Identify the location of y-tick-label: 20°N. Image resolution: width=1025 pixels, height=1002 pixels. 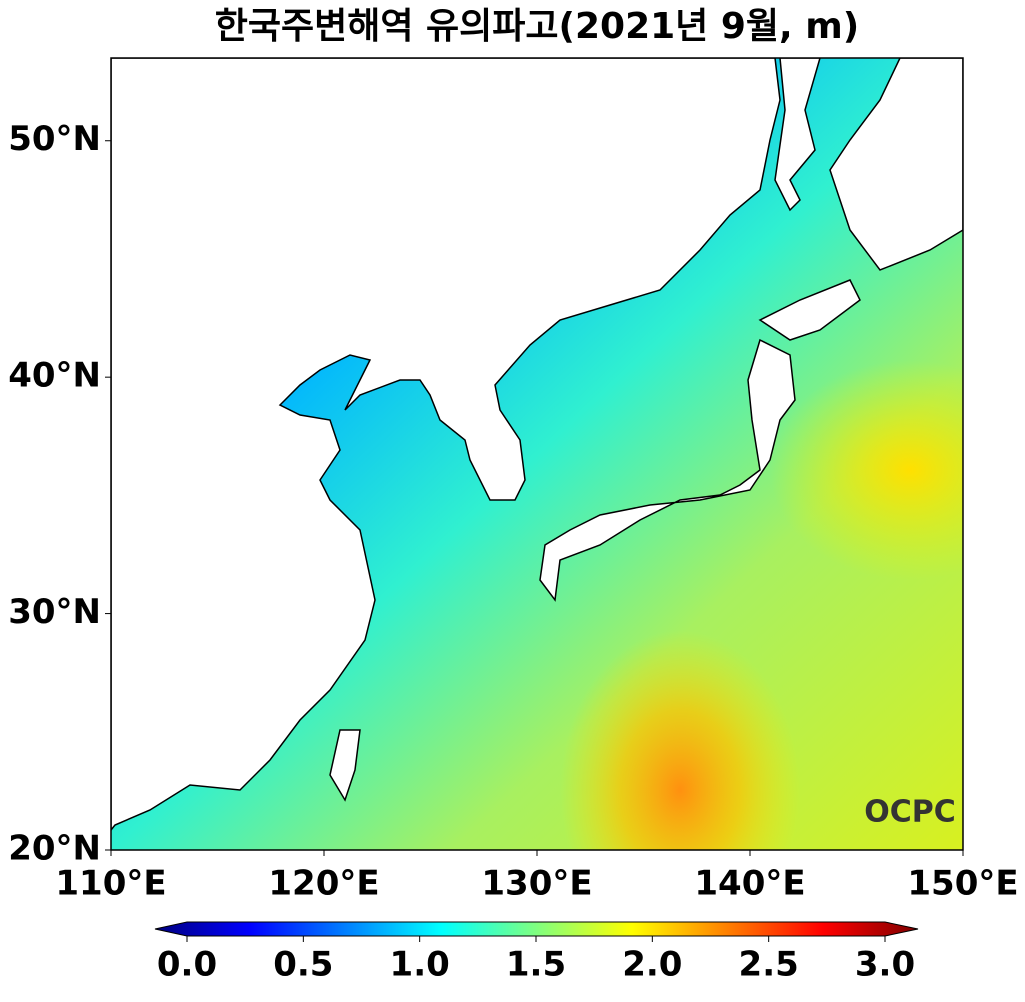
(54, 849).